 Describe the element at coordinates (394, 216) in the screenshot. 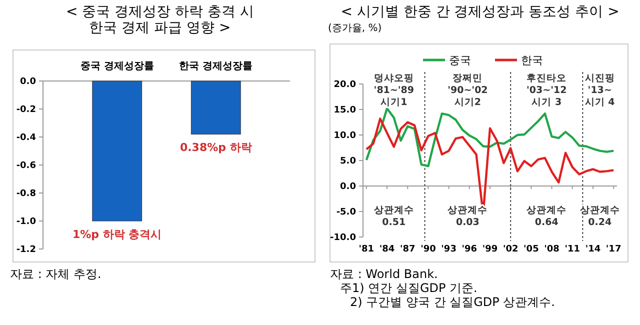

I see `annotation: 상관계수 0.51` at that location.